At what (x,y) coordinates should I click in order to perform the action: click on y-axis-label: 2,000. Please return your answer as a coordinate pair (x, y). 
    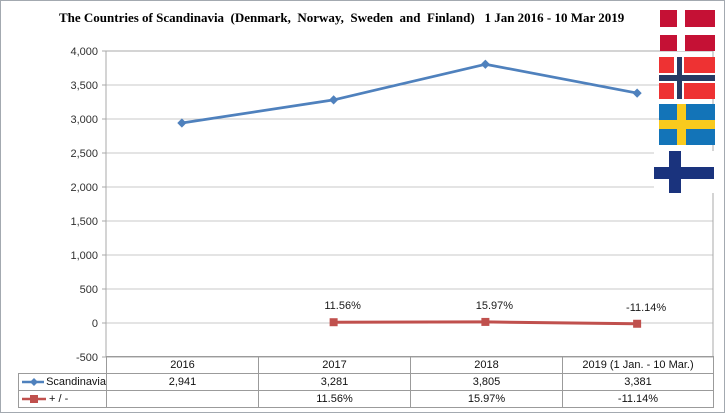
    Looking at the image, I should click on (84, 188).